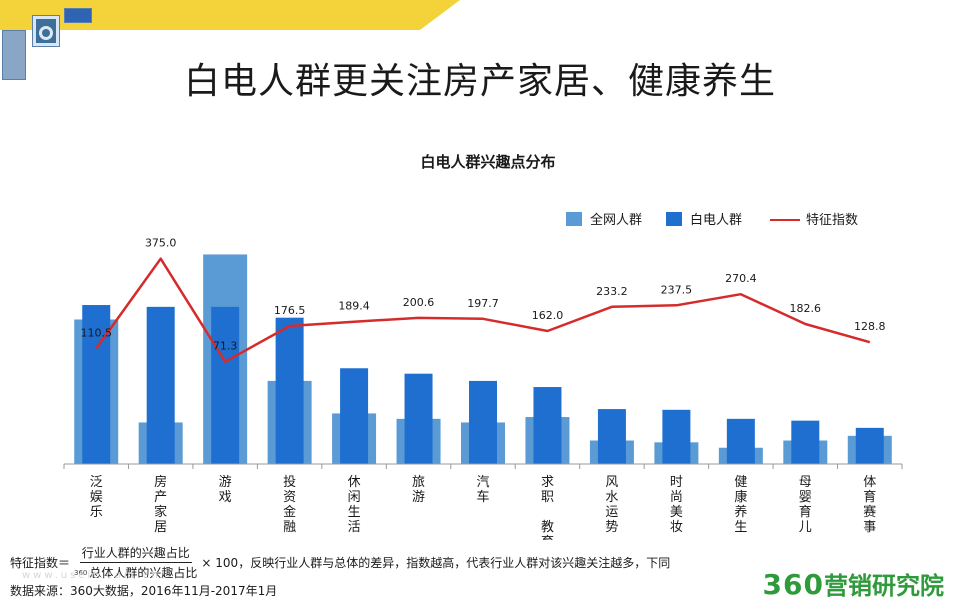 The width and height of the screenshot is (960, 601). Describe the element at coordinates (225, 346) in the screenshot. I see `index-data-label: 71.3` at that location.